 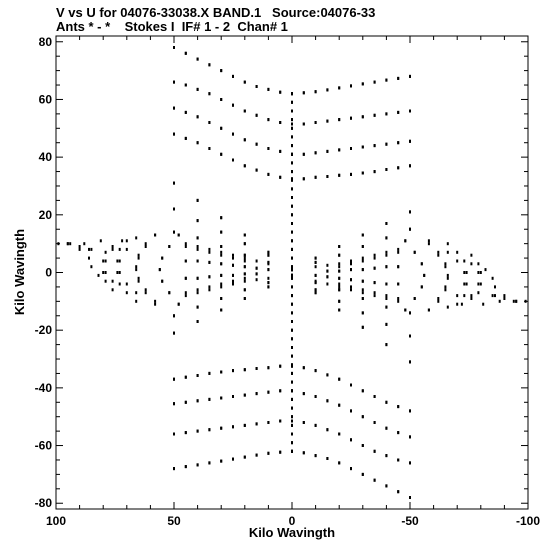 I want to click on x-tick-label: 0, so click(x=292, y=521).